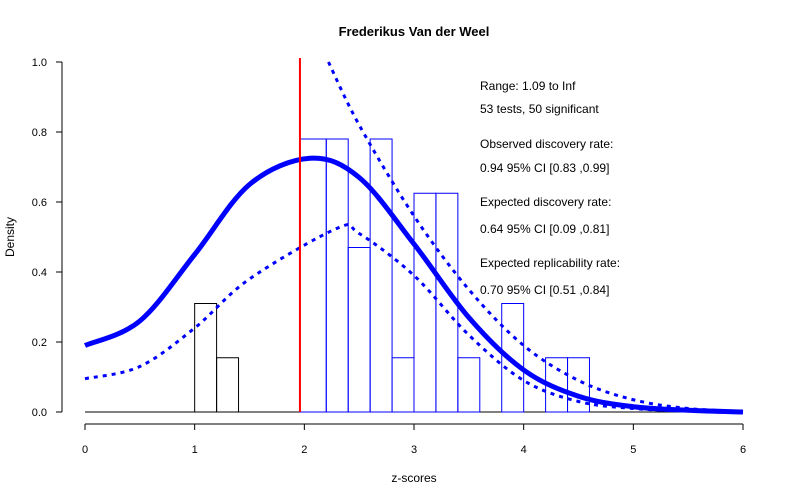 The height and width of the screenshot is (500, 800). Describe the element at coordinates (524, 450) in the screenshot. I see `x-tick-label: 4` at that location.